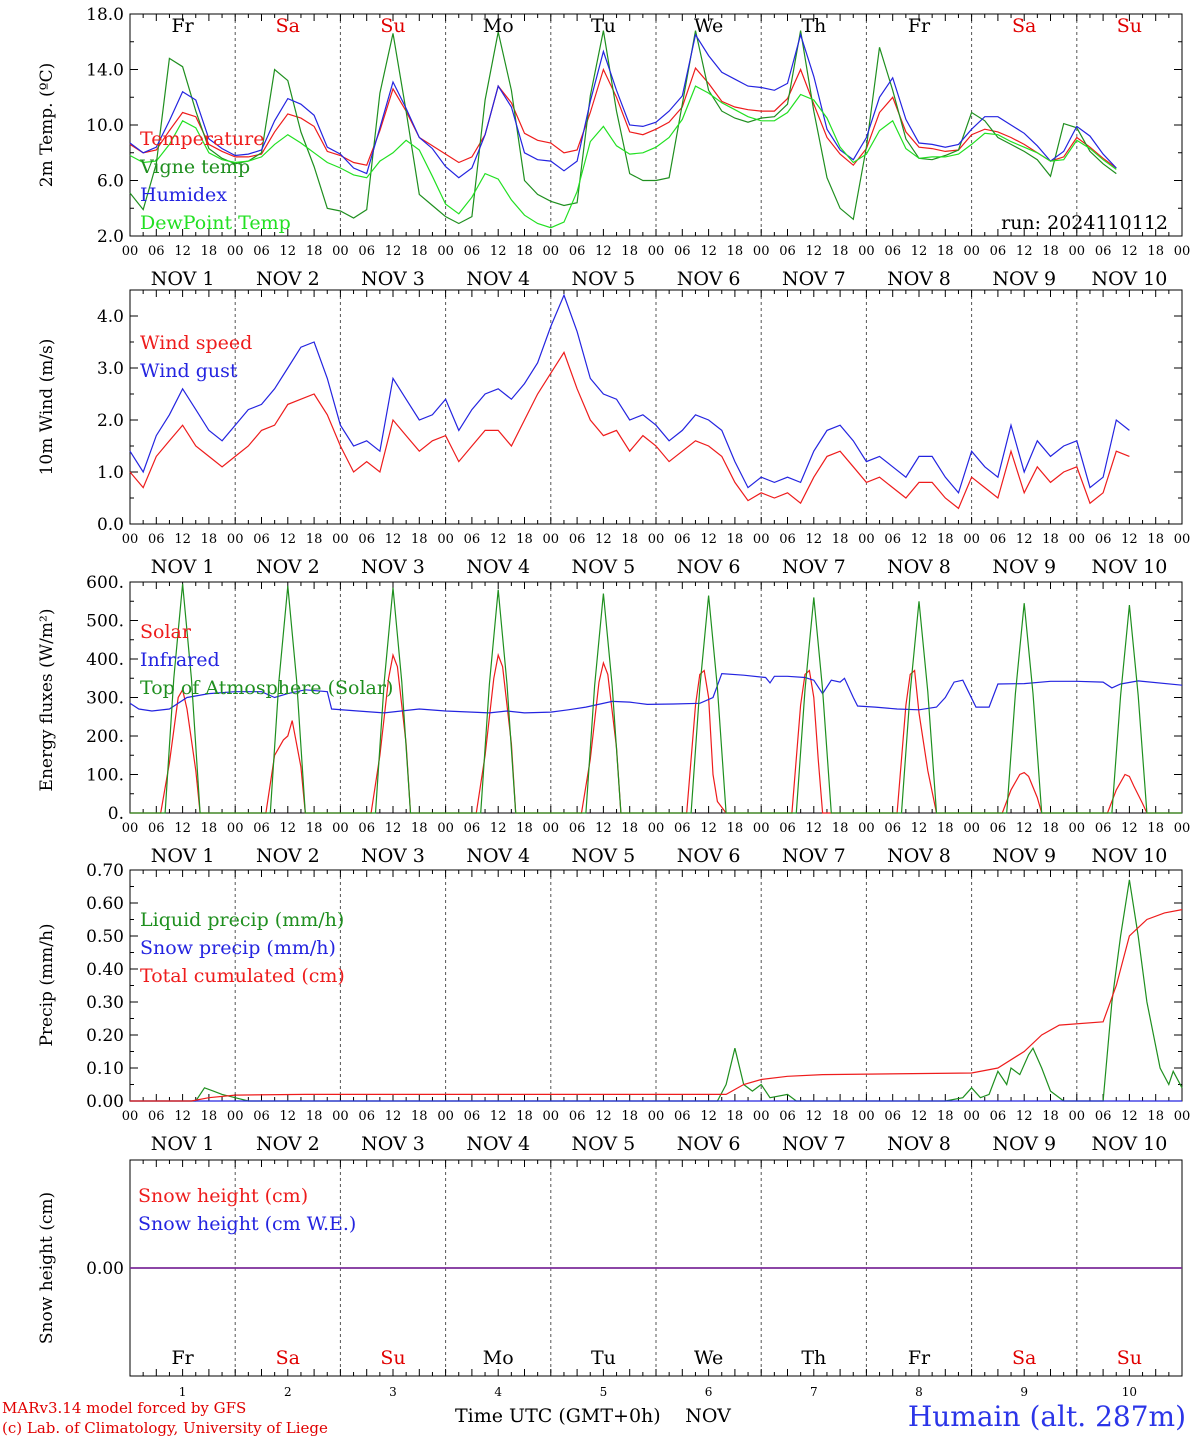 Image resolution: width=1194 pixels, height=1440 pixels. I want to click on flux-date-label: NOV 5, so click(604, 856).